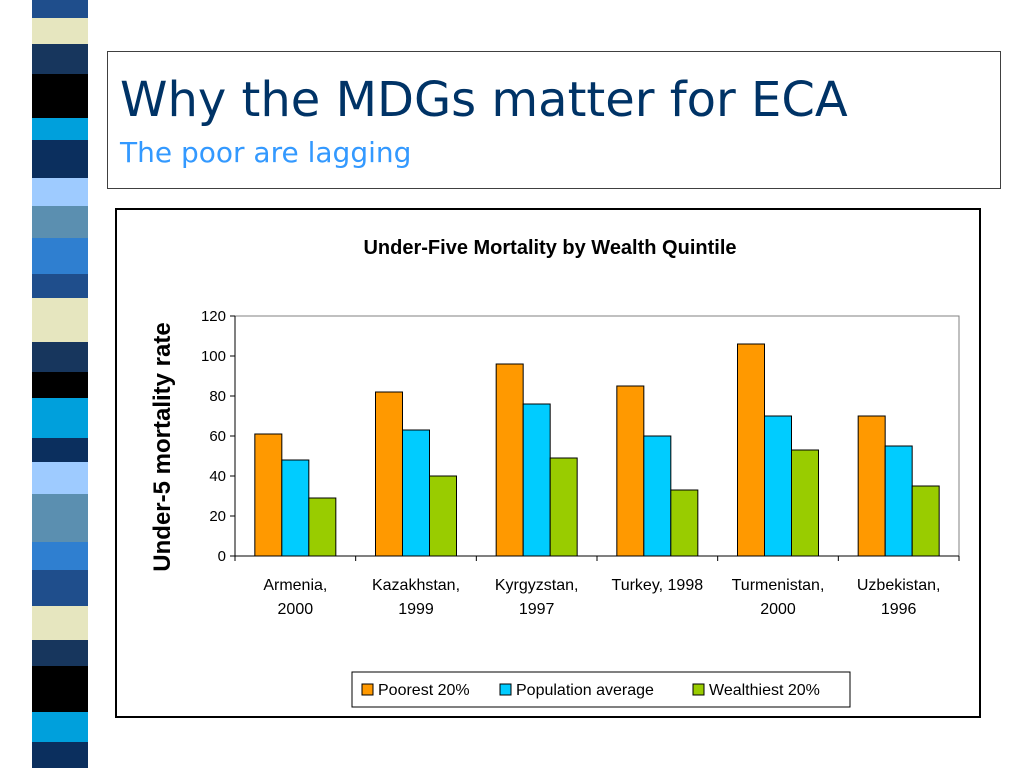  I want to click on decorative-stripe-band, so click(71, 384).